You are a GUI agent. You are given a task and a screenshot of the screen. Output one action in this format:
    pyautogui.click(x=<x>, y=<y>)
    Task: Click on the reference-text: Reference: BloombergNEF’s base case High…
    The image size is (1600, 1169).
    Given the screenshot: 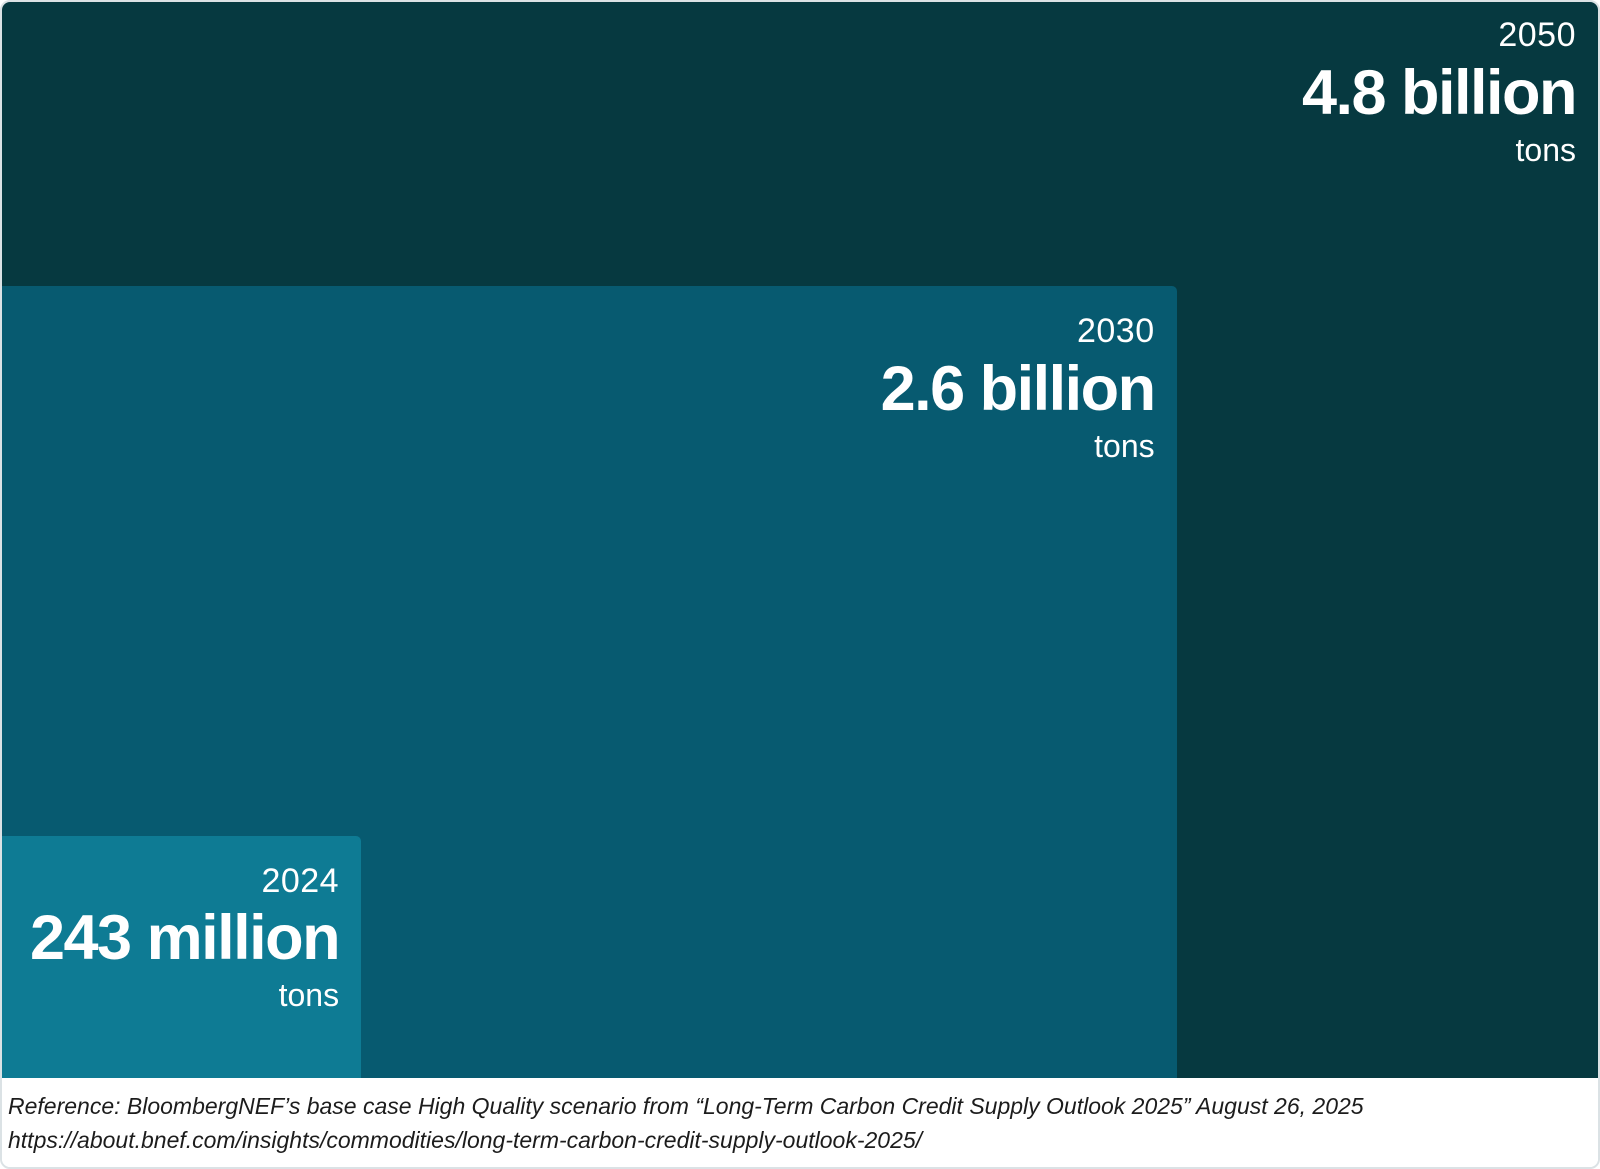 What is the action you would take?
    pyautogui.click(x=686, y=1106)
    